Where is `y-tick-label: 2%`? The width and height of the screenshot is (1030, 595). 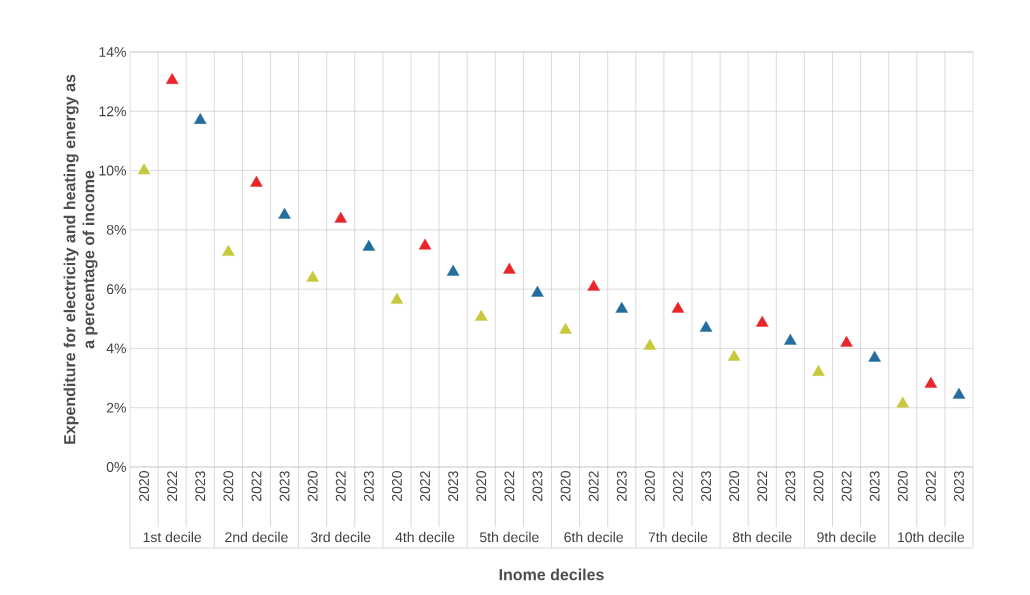
y-tick-label: 2% is located at coordinates (116, 407).